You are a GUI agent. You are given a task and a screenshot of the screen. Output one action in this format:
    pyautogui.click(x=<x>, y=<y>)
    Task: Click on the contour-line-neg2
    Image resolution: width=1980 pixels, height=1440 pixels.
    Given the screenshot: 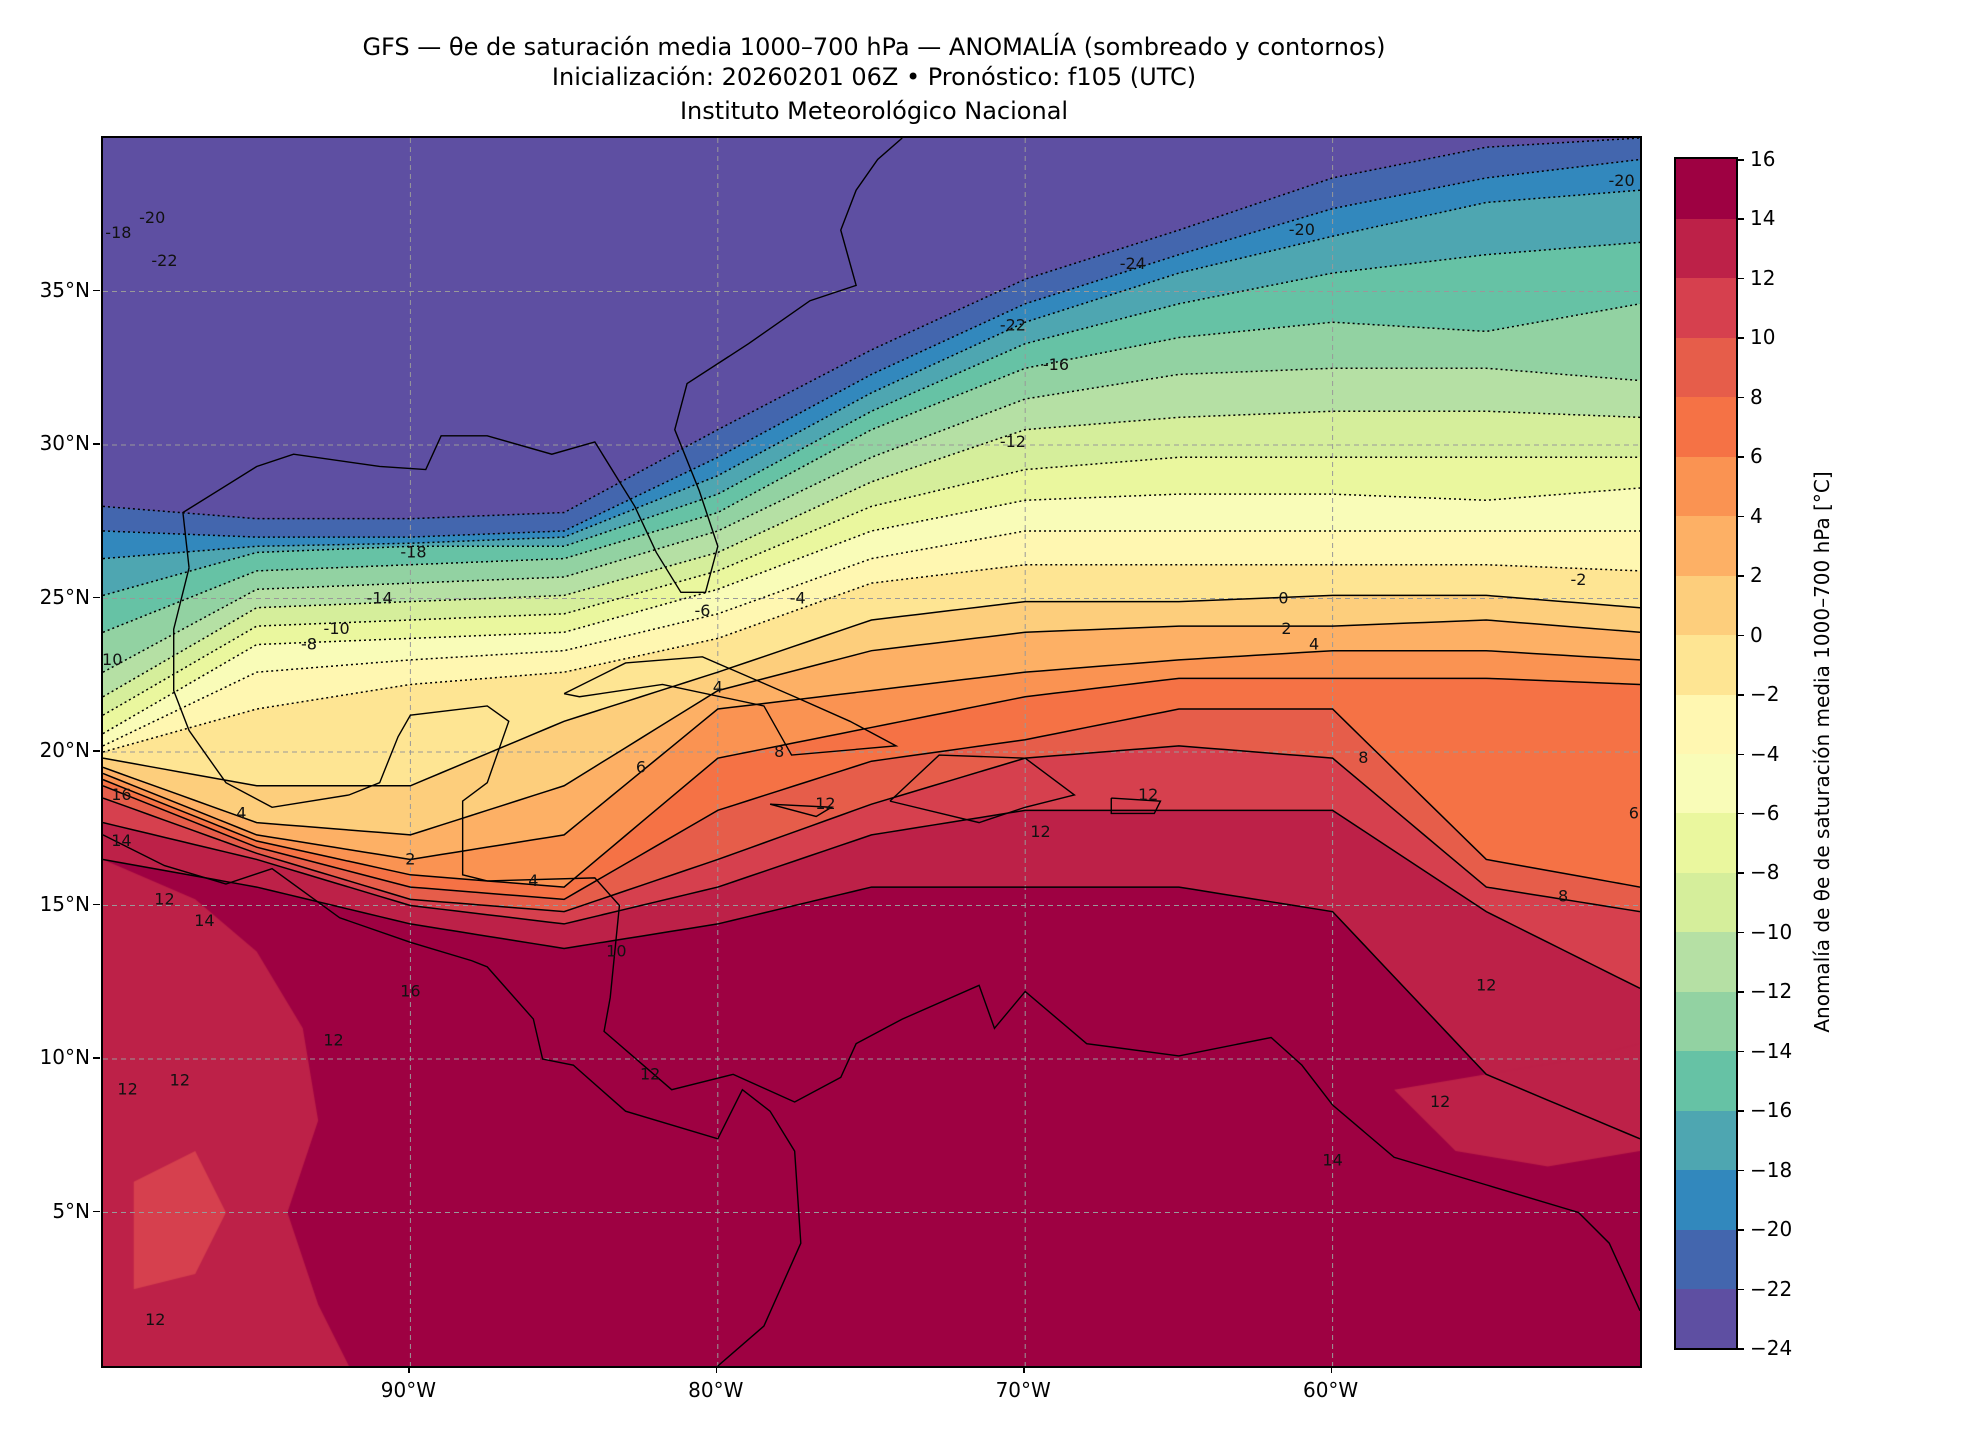 What is the action you would take?
    pyautogui.click(x=871, y=658)
    